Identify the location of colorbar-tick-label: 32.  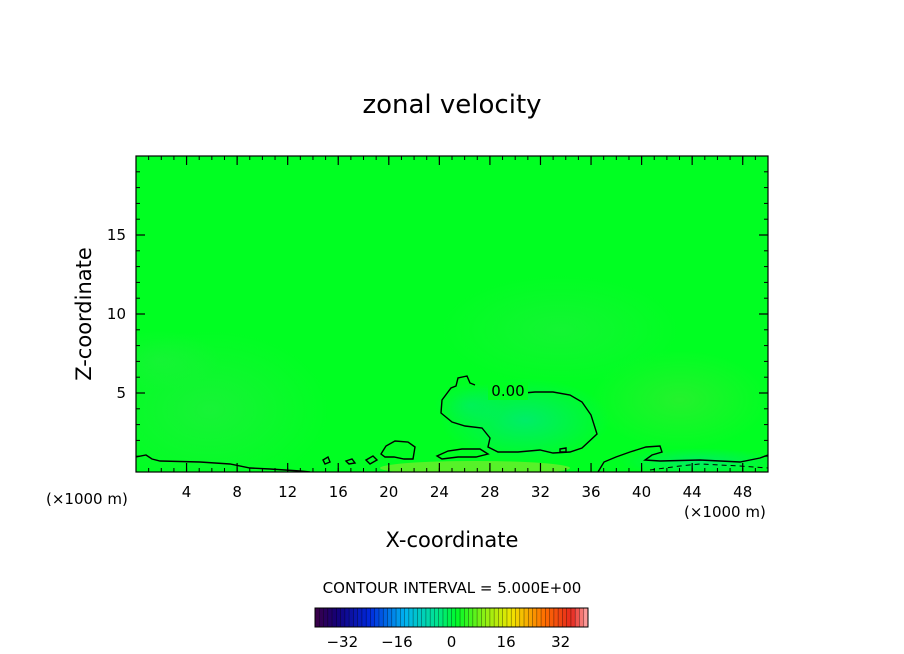
(560, 642).